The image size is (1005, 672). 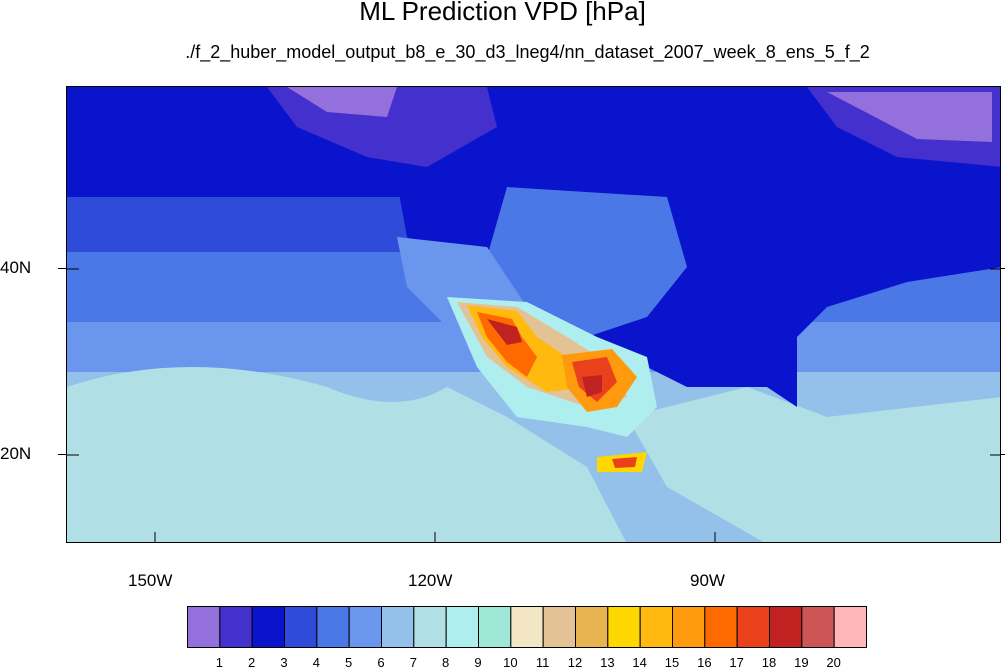 I want to click on colorbar-label: 17, so click(x=736, y=662).